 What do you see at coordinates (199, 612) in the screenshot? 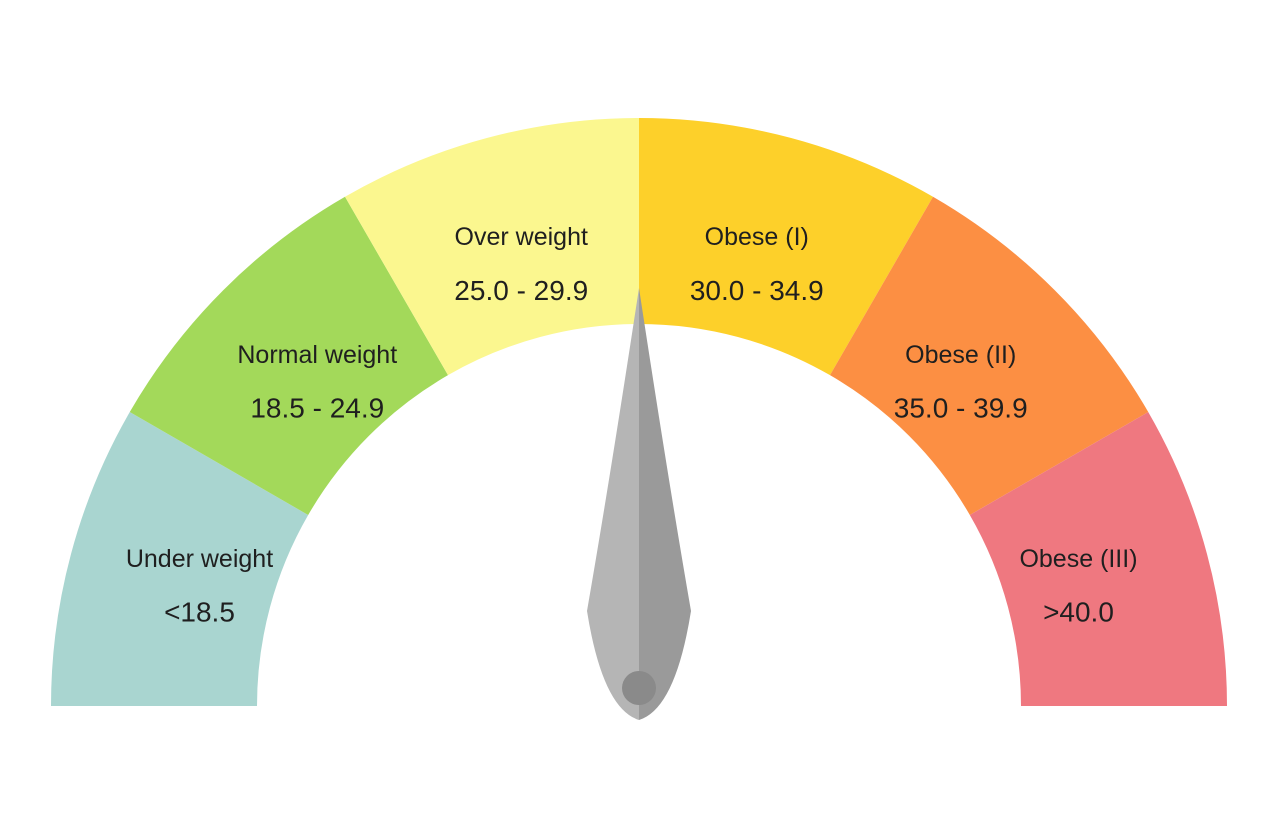
I see `segment-range-under-weight: <18.5` at bounding box center [199, 612].